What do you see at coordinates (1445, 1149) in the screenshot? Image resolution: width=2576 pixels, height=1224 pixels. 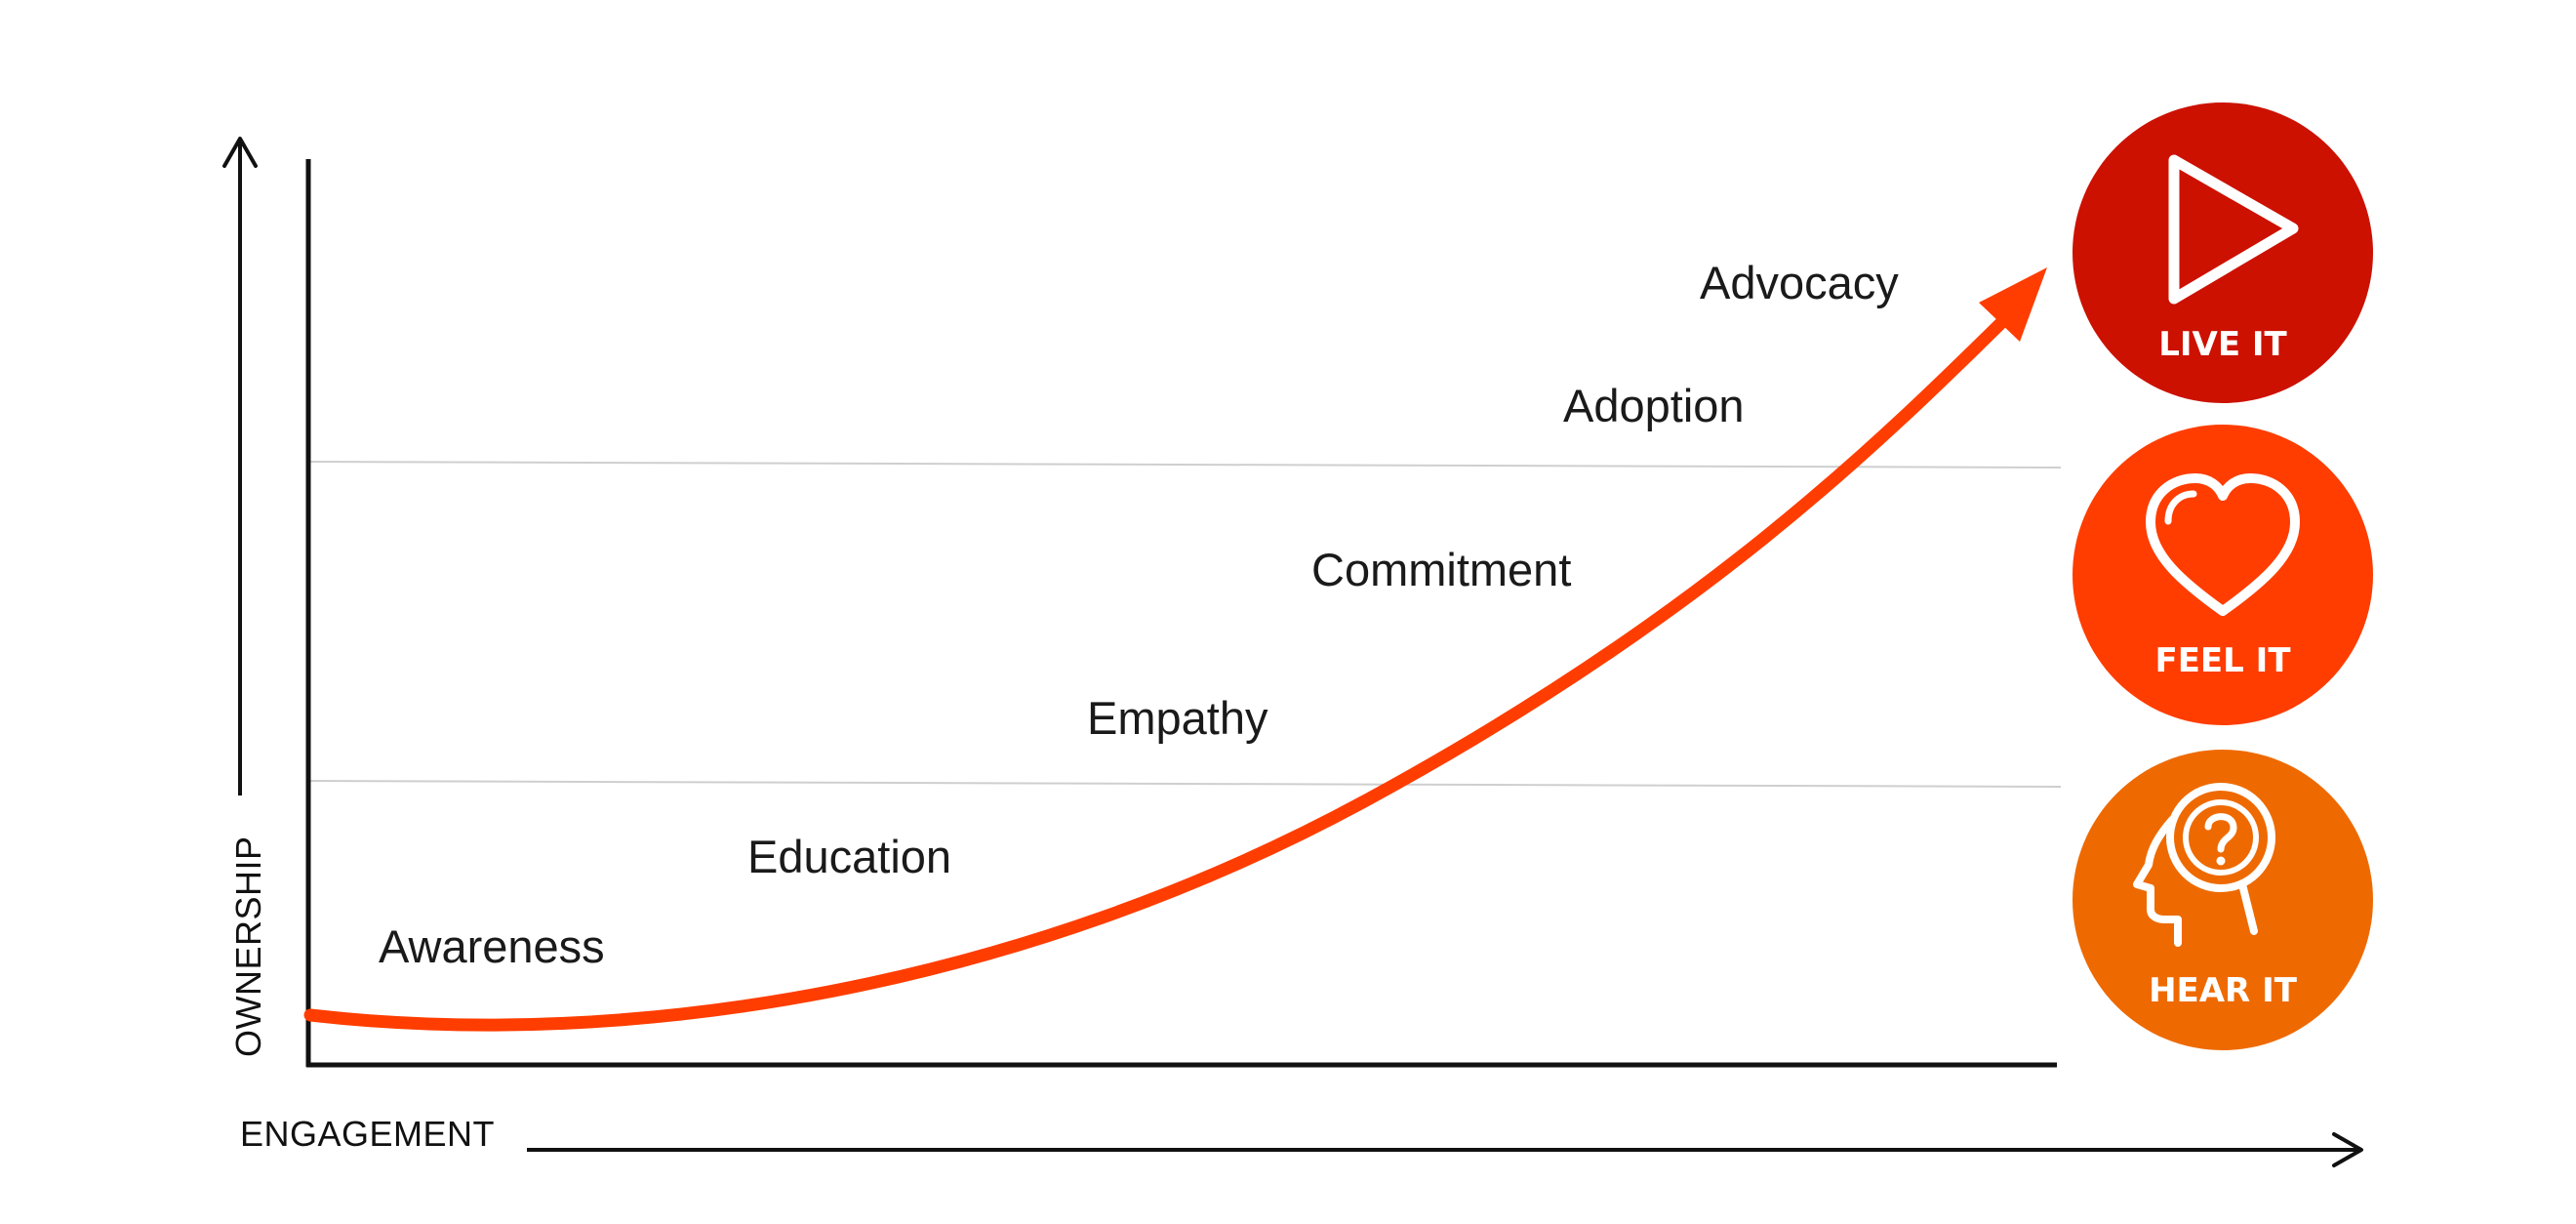 I see `engagement-arrow` at bounding box center [1445, 1149].